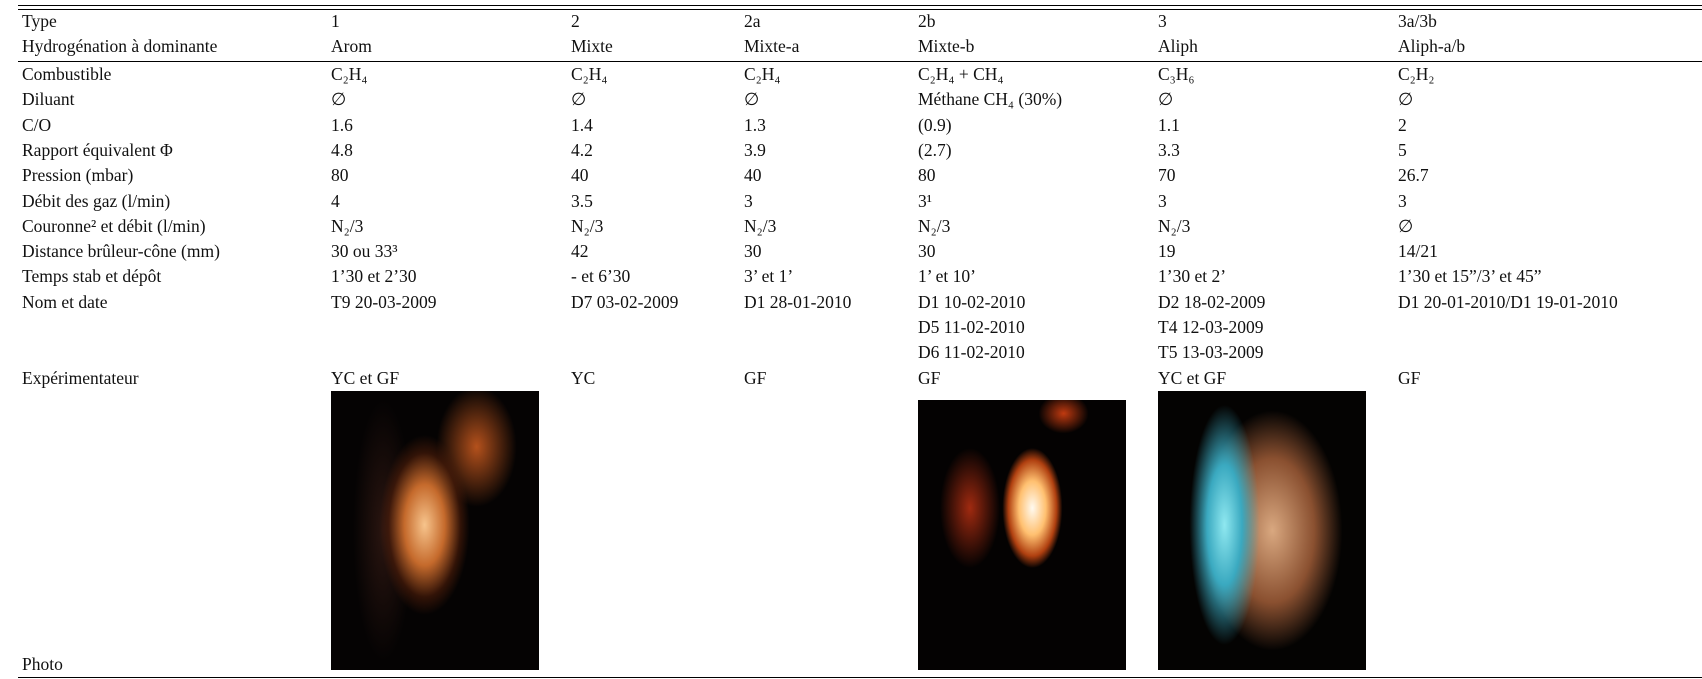  Describe the element at coordinates (384, 301) in the screenshot. I see `cell: T9 20-03-2009` at that location.